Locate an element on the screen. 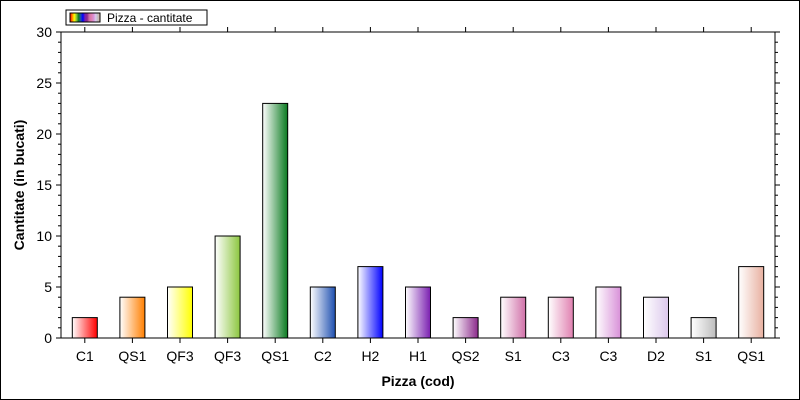  x-tick-label: H2 is located at coordinates (370, 356).